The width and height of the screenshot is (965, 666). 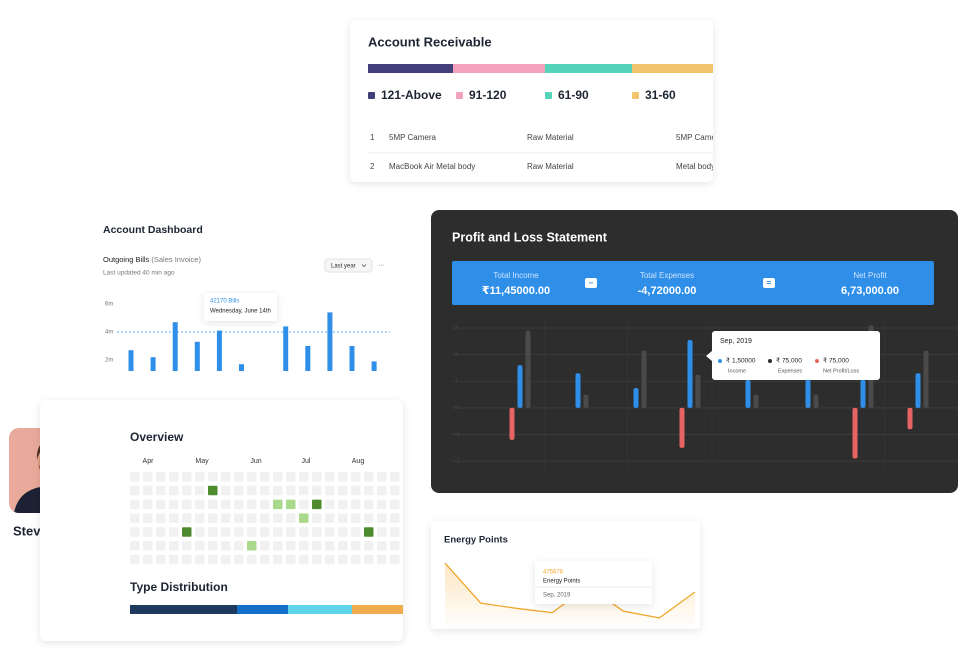 What do you see at coordinates (870, 275) in the screenshot?
I see `summary-label: Net Profit` at bounding box center [870, 275].